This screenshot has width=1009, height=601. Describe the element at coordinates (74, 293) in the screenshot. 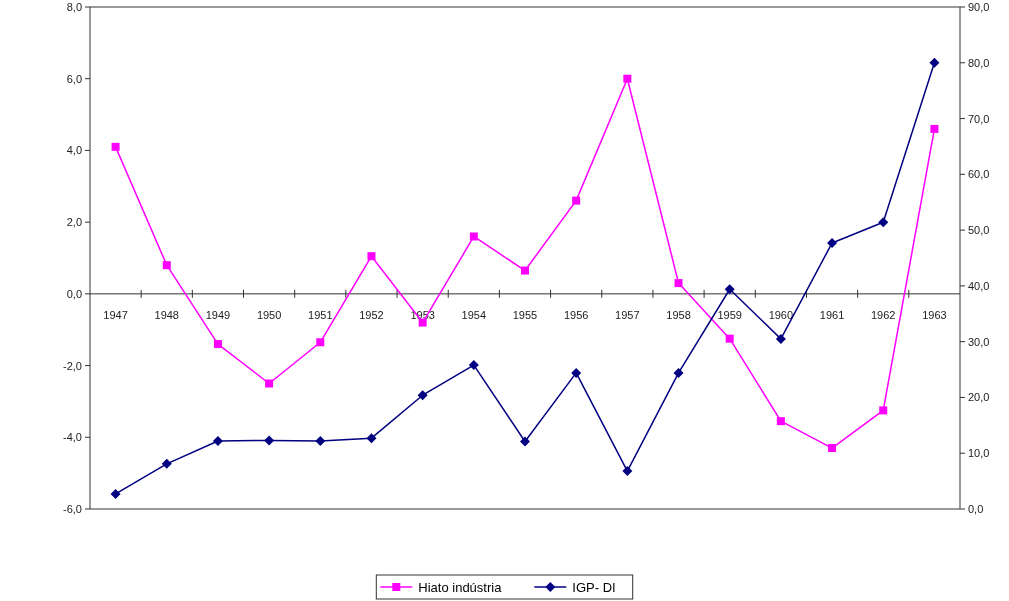

I see `y-tick-label: 0,0` at that location.